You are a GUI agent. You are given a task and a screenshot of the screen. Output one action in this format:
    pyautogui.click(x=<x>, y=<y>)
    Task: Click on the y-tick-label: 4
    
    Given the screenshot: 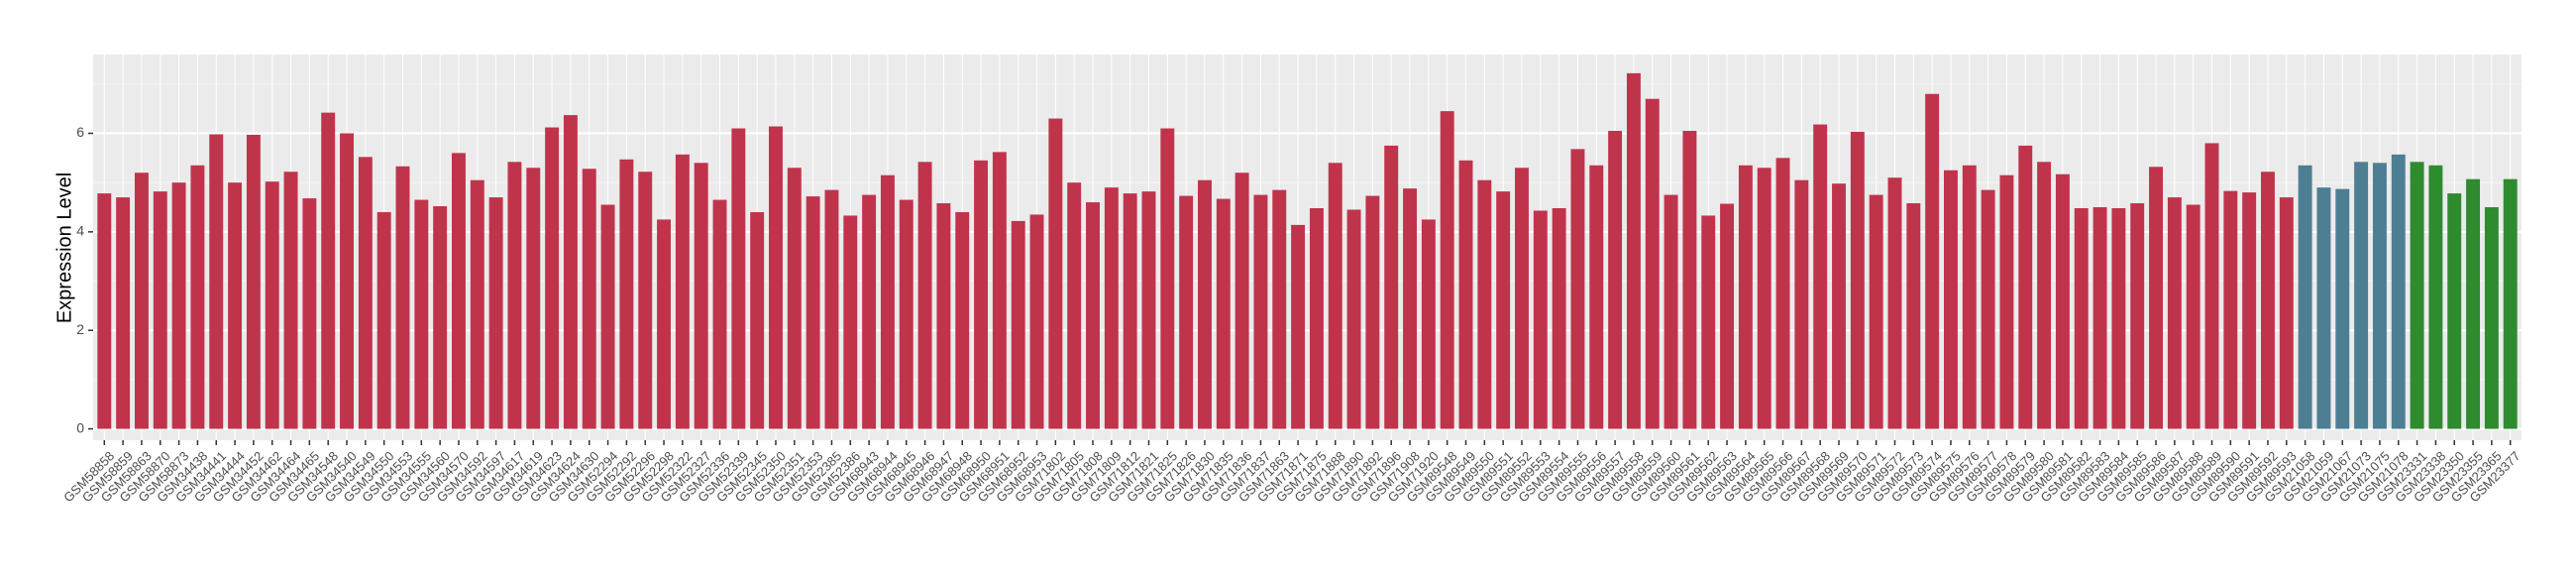 What is the action you would take?
    pyautogui.click(x=80, y=231)
    